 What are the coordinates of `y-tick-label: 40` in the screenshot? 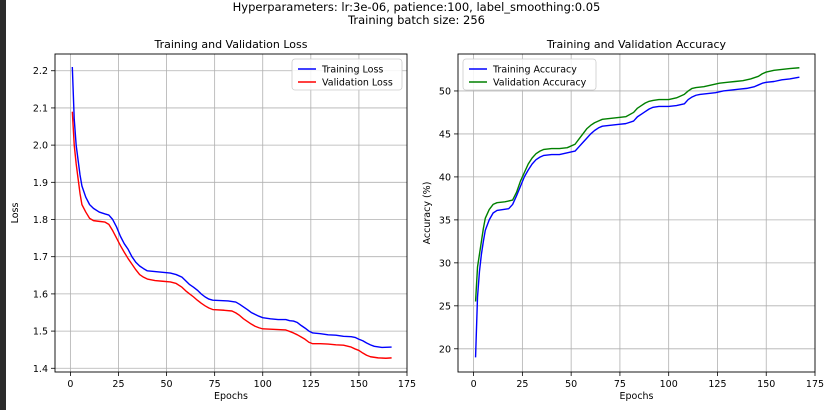 It's located at (445, 177).